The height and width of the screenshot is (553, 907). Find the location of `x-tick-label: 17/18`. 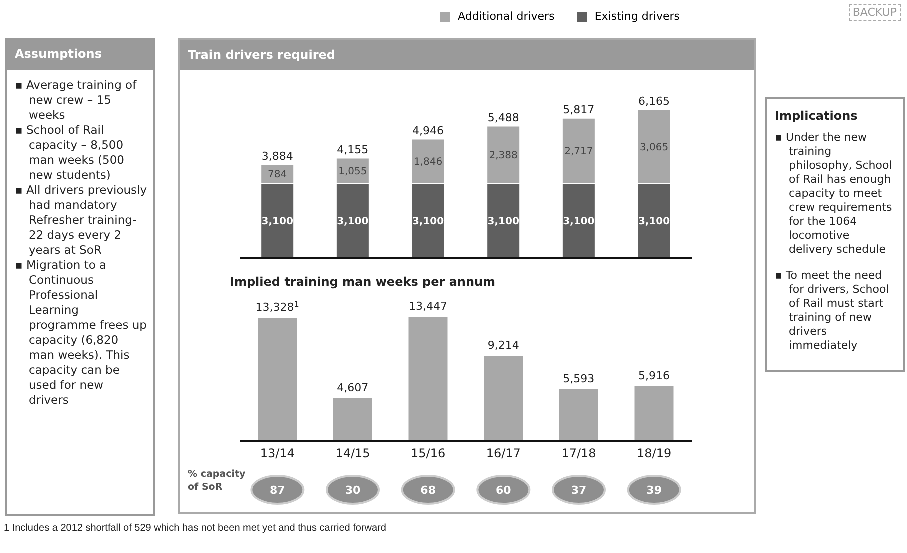

x-tick-label: 17/18 is located at coordinates (579, 453).